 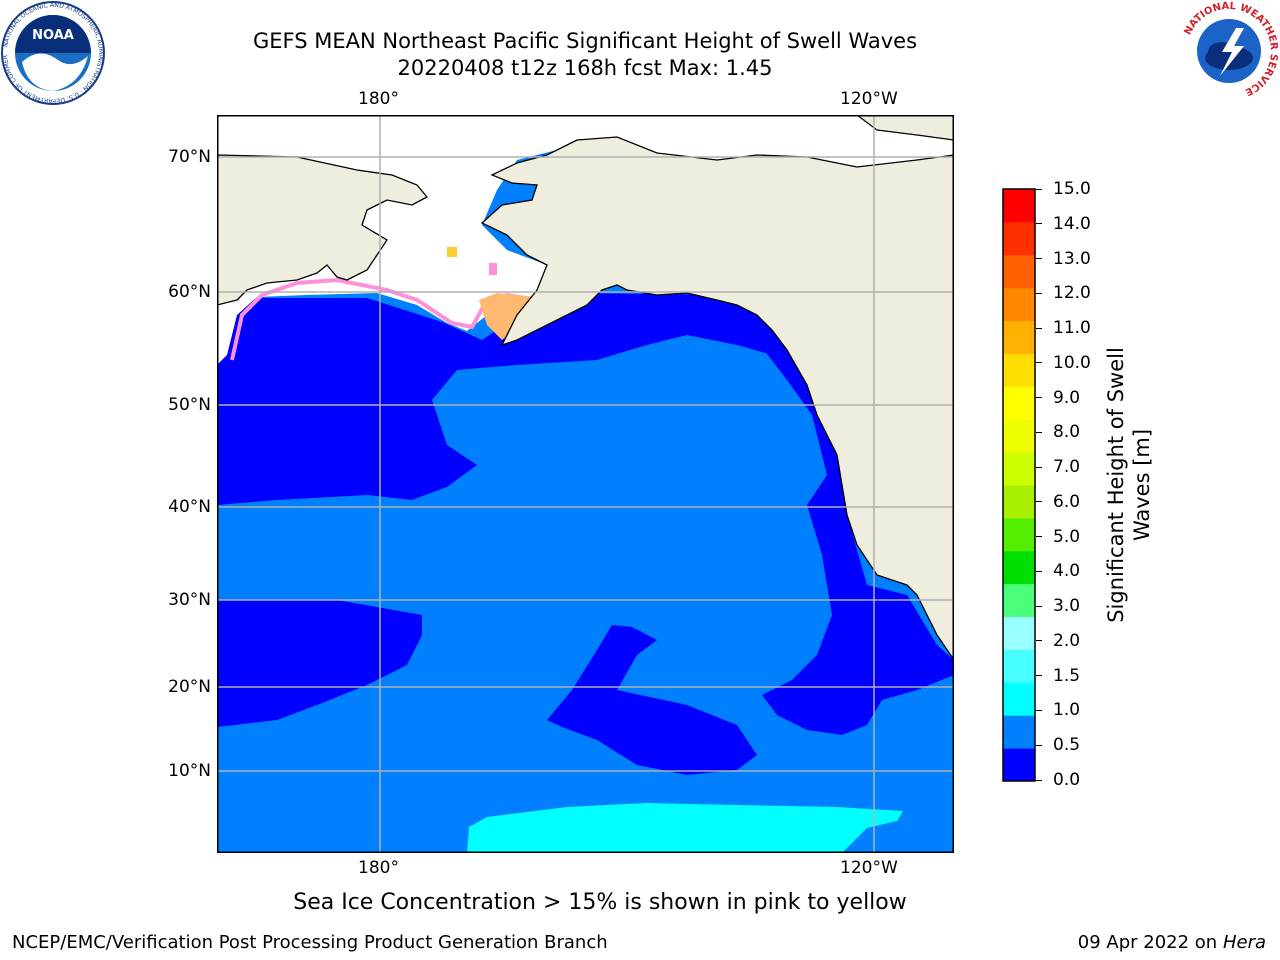 I want to click on colorbar-tick-label: 1.5, so click(x=1067, y=675).